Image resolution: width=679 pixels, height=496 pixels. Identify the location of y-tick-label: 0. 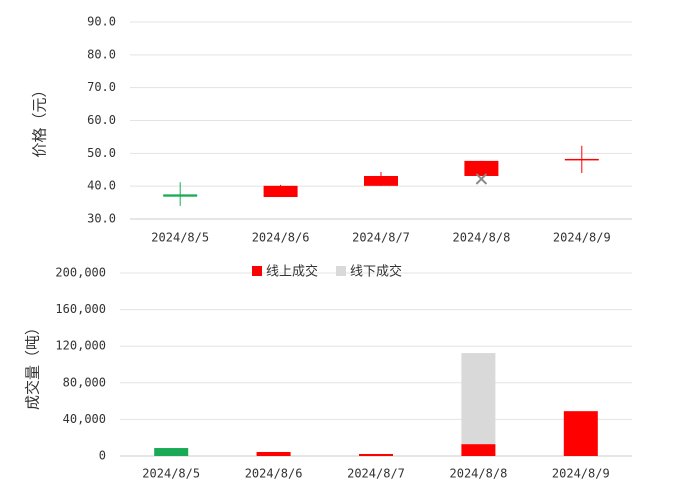
(102, 456).